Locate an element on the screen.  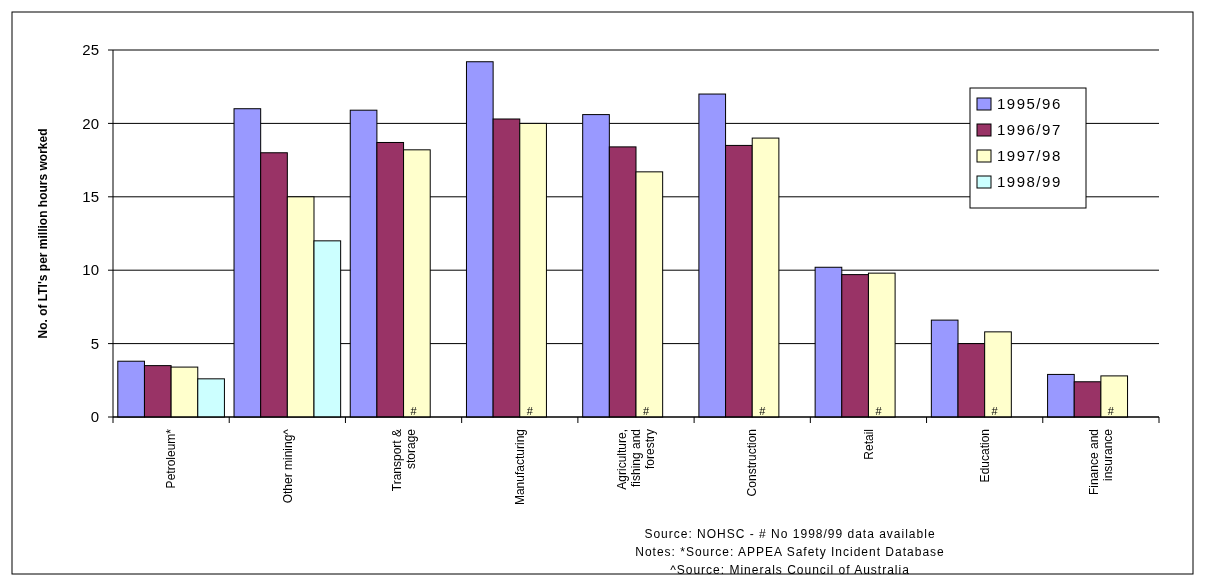
y-tick-label: 0 is located at coordinates (94, 417).